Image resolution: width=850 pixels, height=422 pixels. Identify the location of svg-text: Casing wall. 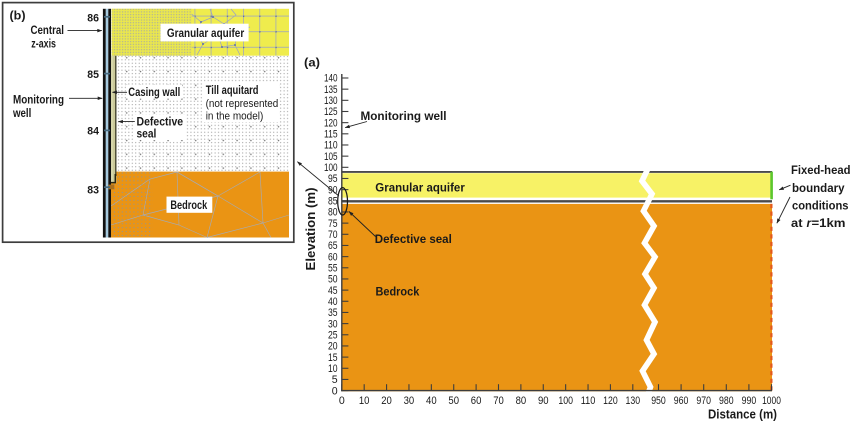
(154, 92).